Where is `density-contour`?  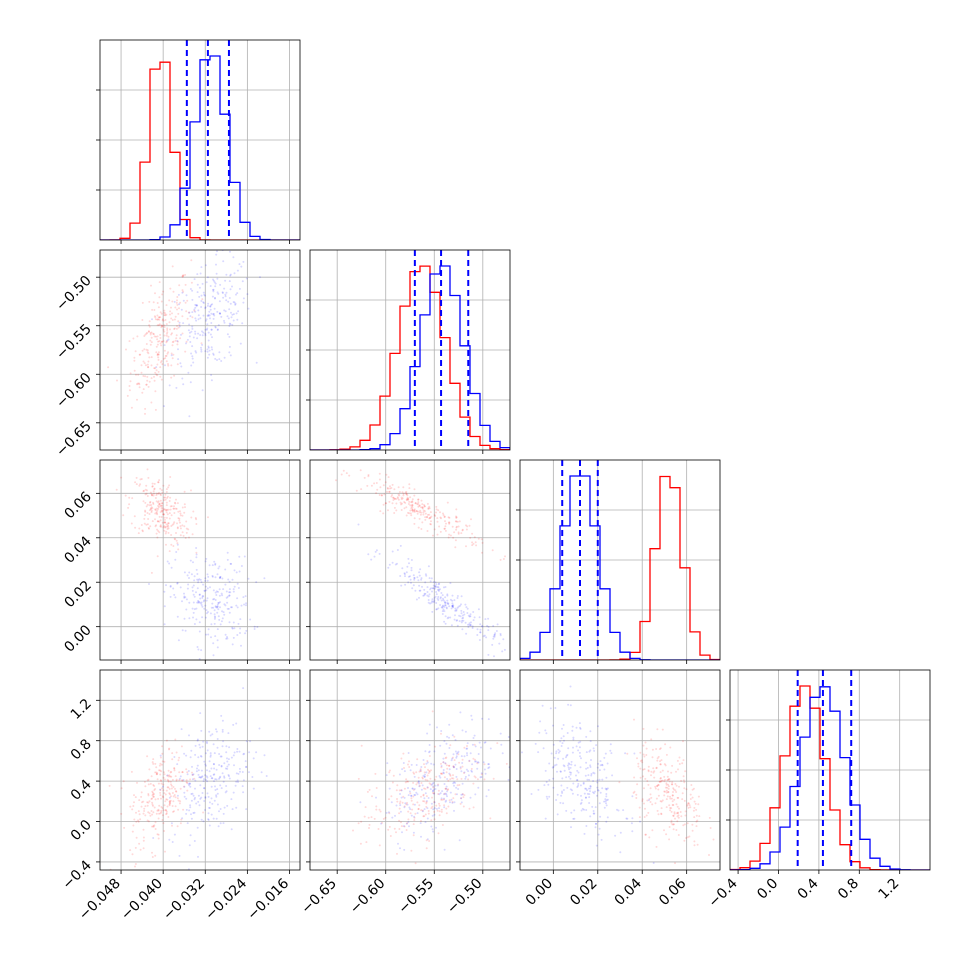
density-contour is located at coordinates (580, 776).